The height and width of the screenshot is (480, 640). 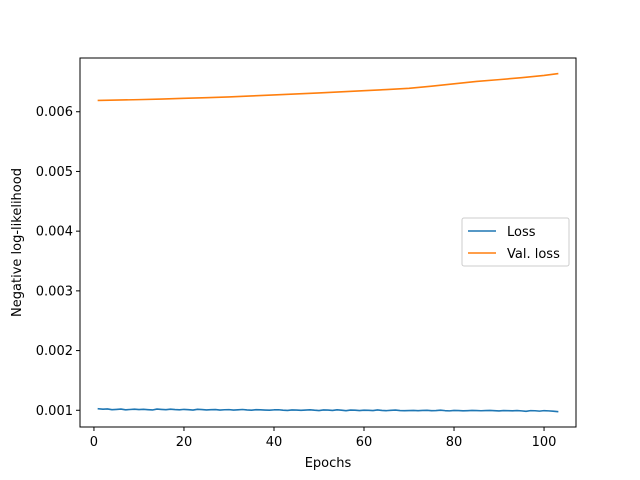 I want to click on x-tick-label: 0, so click(x=94, y=442).